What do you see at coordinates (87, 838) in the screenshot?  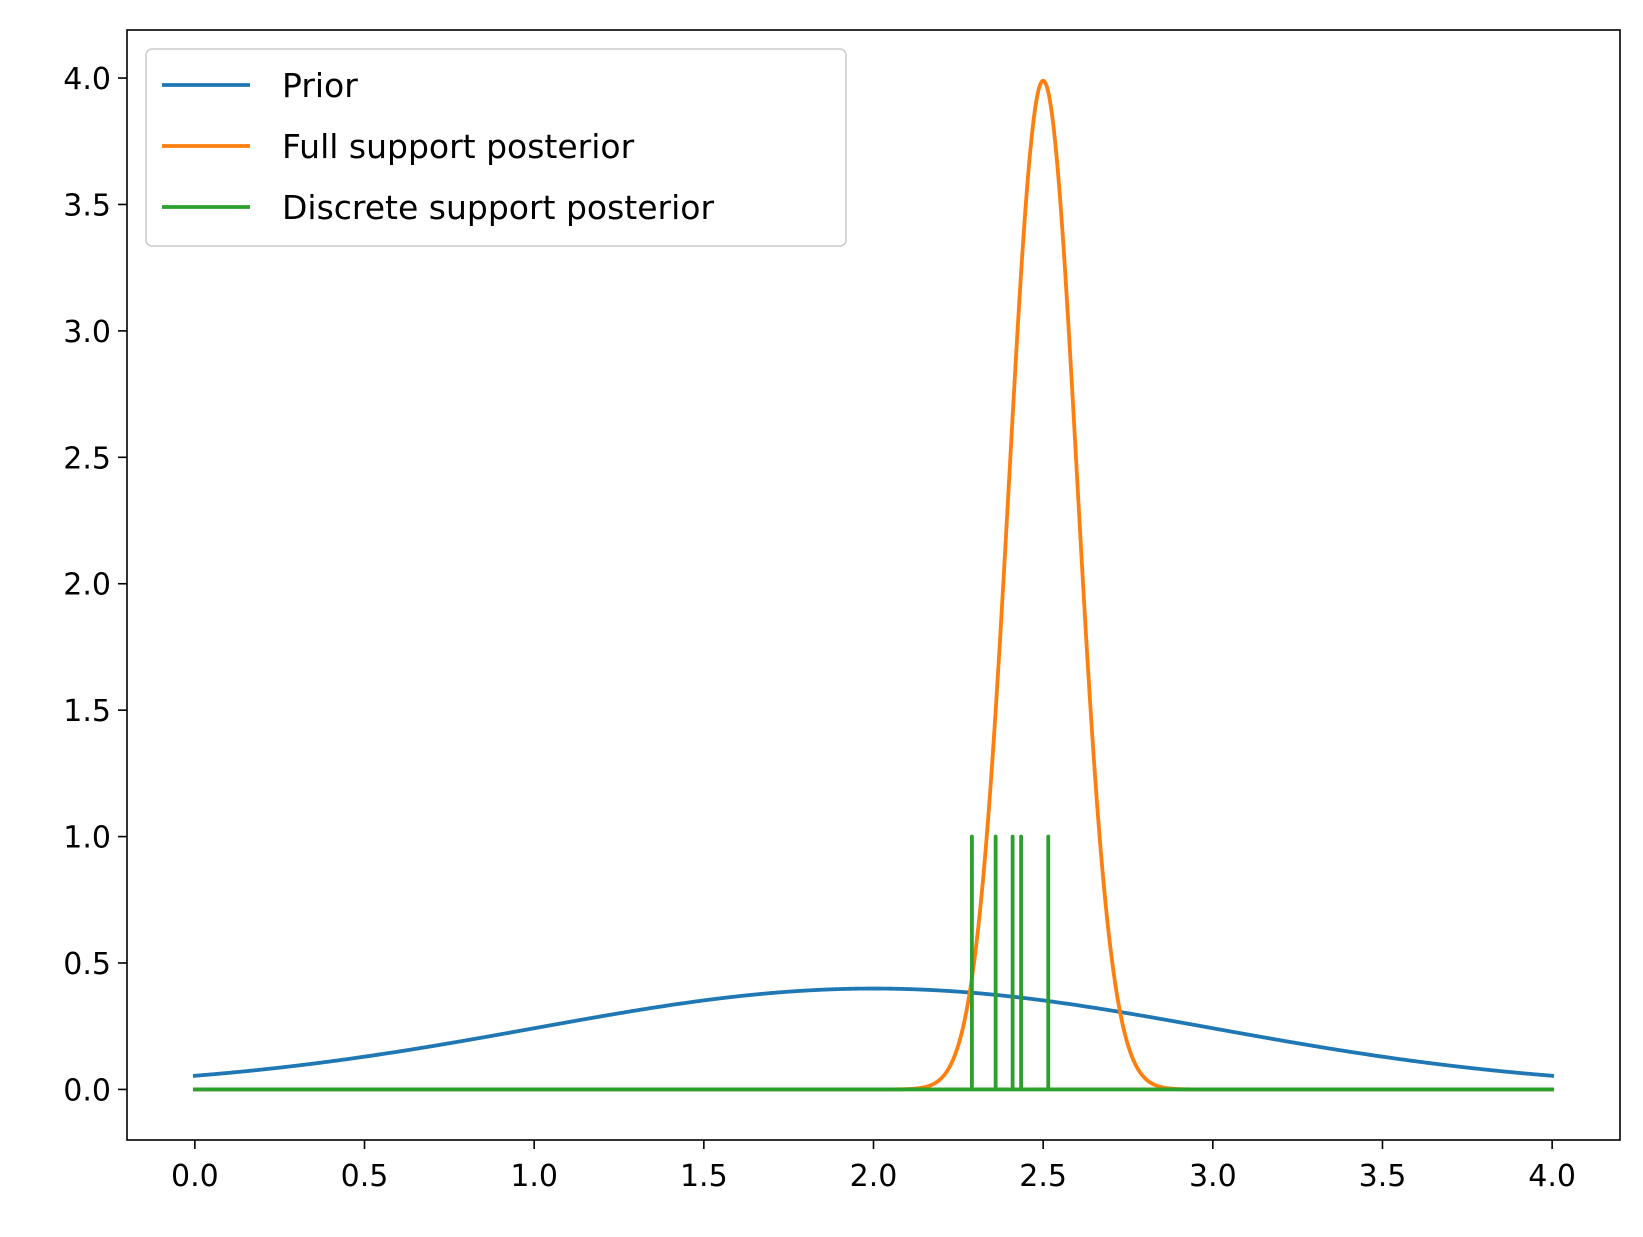 I see `y-tick-label: 1.0` at bounding box center [87, 838].